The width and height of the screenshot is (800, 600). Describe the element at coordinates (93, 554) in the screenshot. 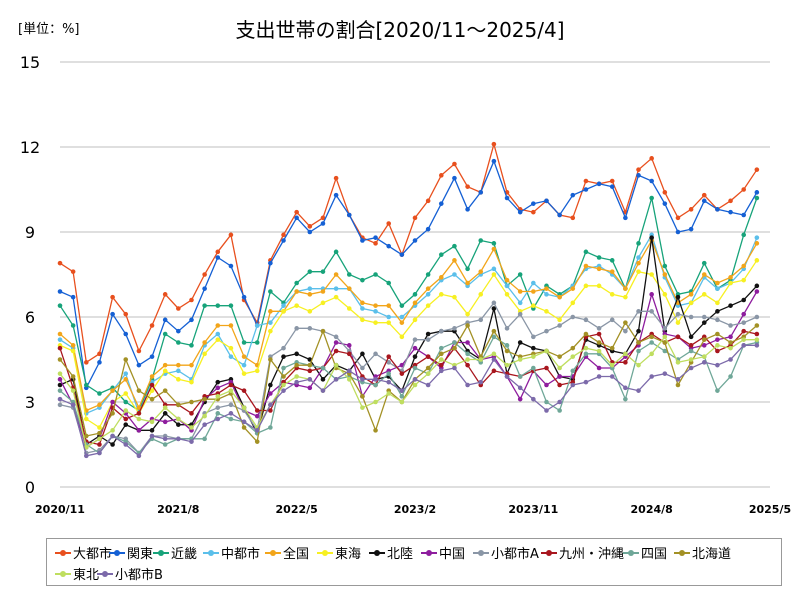

I see `legend-label: 大都市` at that location.